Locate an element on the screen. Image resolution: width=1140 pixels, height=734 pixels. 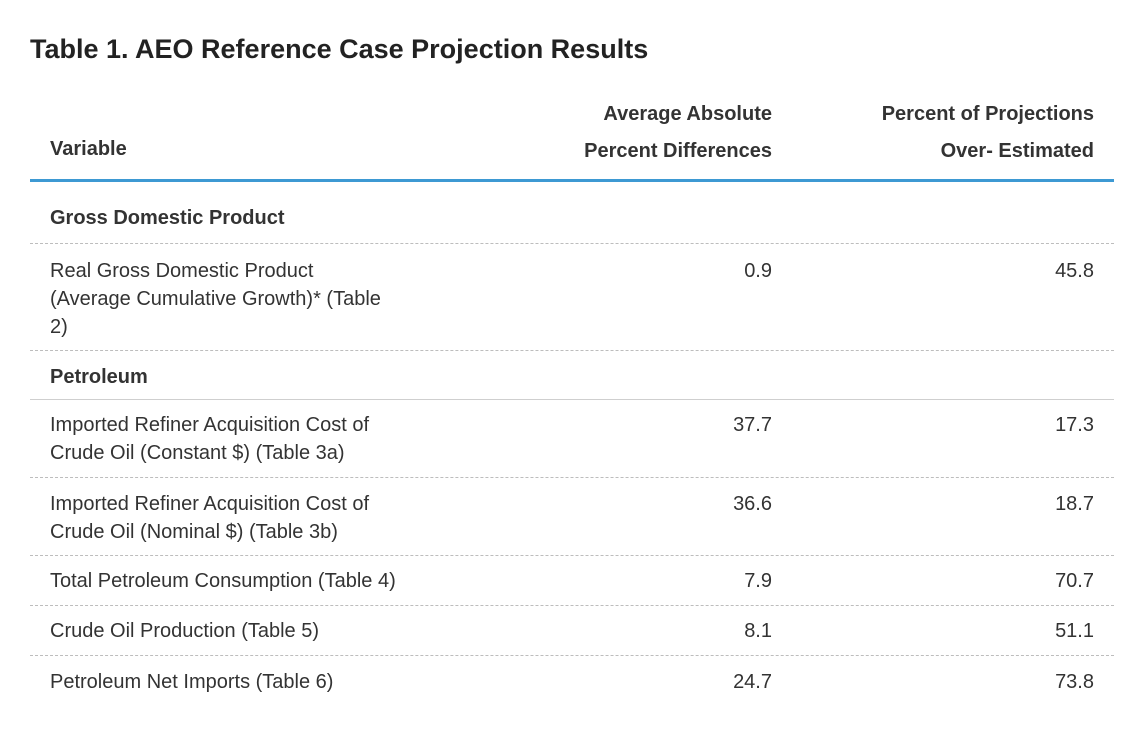
section-label: Gross Domestic Product is located at coordinates (167, 218).